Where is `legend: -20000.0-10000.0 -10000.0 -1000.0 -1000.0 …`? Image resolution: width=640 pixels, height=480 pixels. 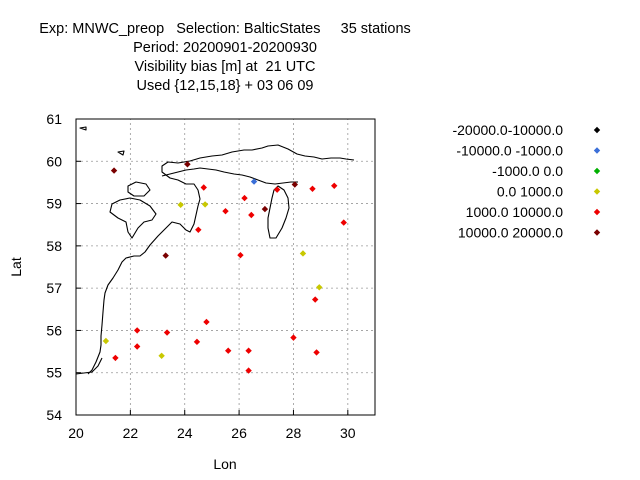
legend: -20000.0-10000.0 -10000.0 -1000.0 -1000.0 … is located at coordinates (526, 181).